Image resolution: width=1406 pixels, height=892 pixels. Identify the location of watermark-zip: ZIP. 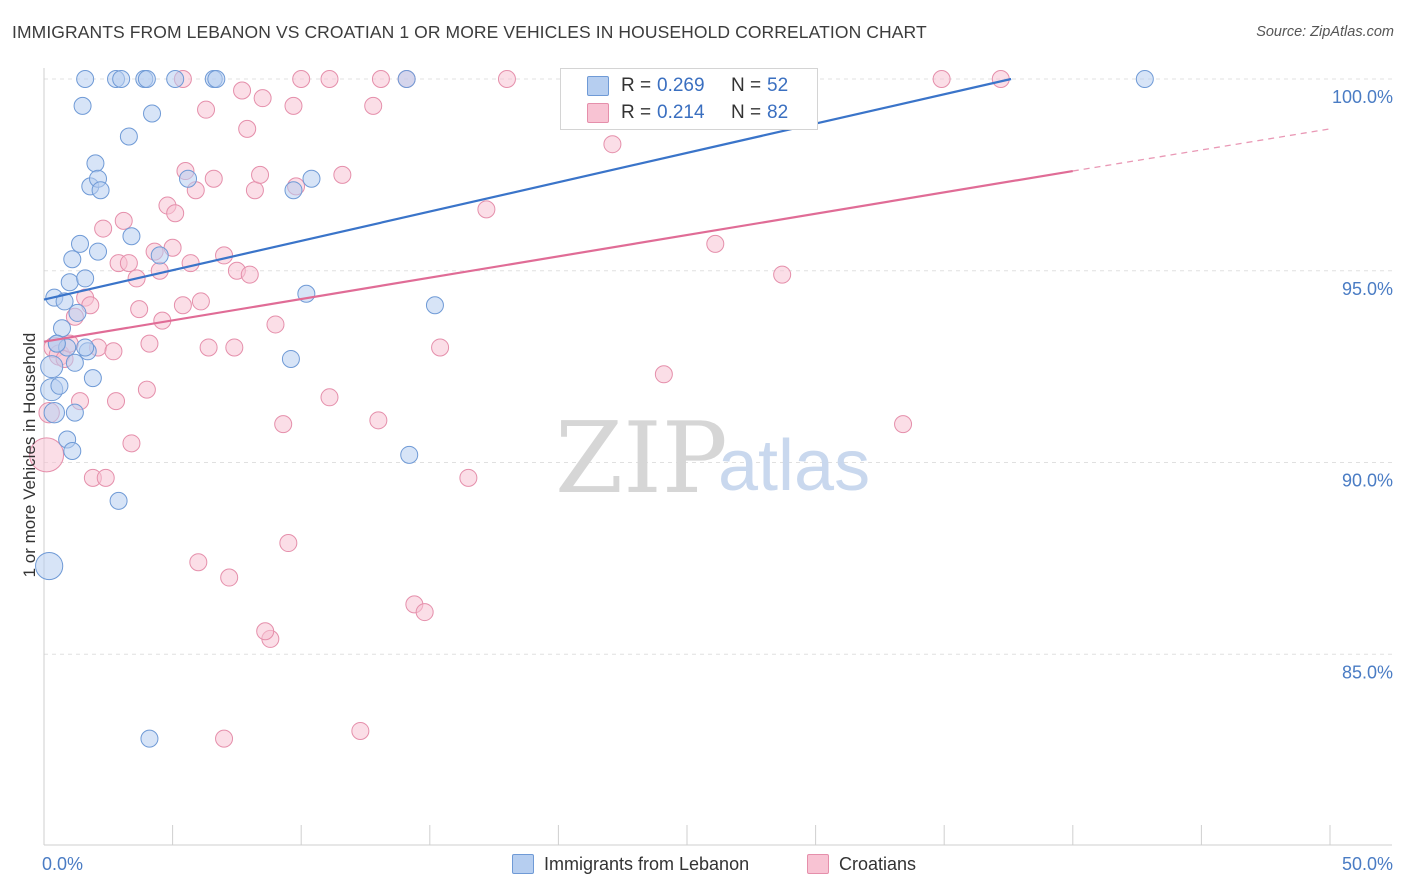
(641, 459).